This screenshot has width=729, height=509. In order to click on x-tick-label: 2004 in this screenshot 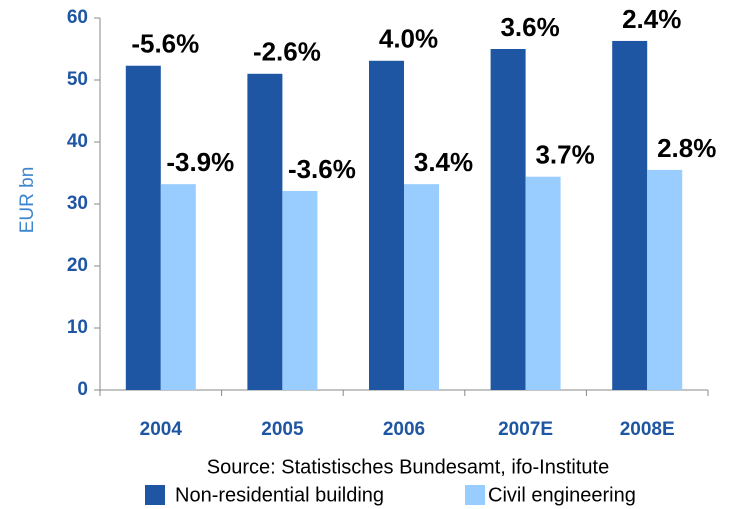, I will do `click(161, 429)`.